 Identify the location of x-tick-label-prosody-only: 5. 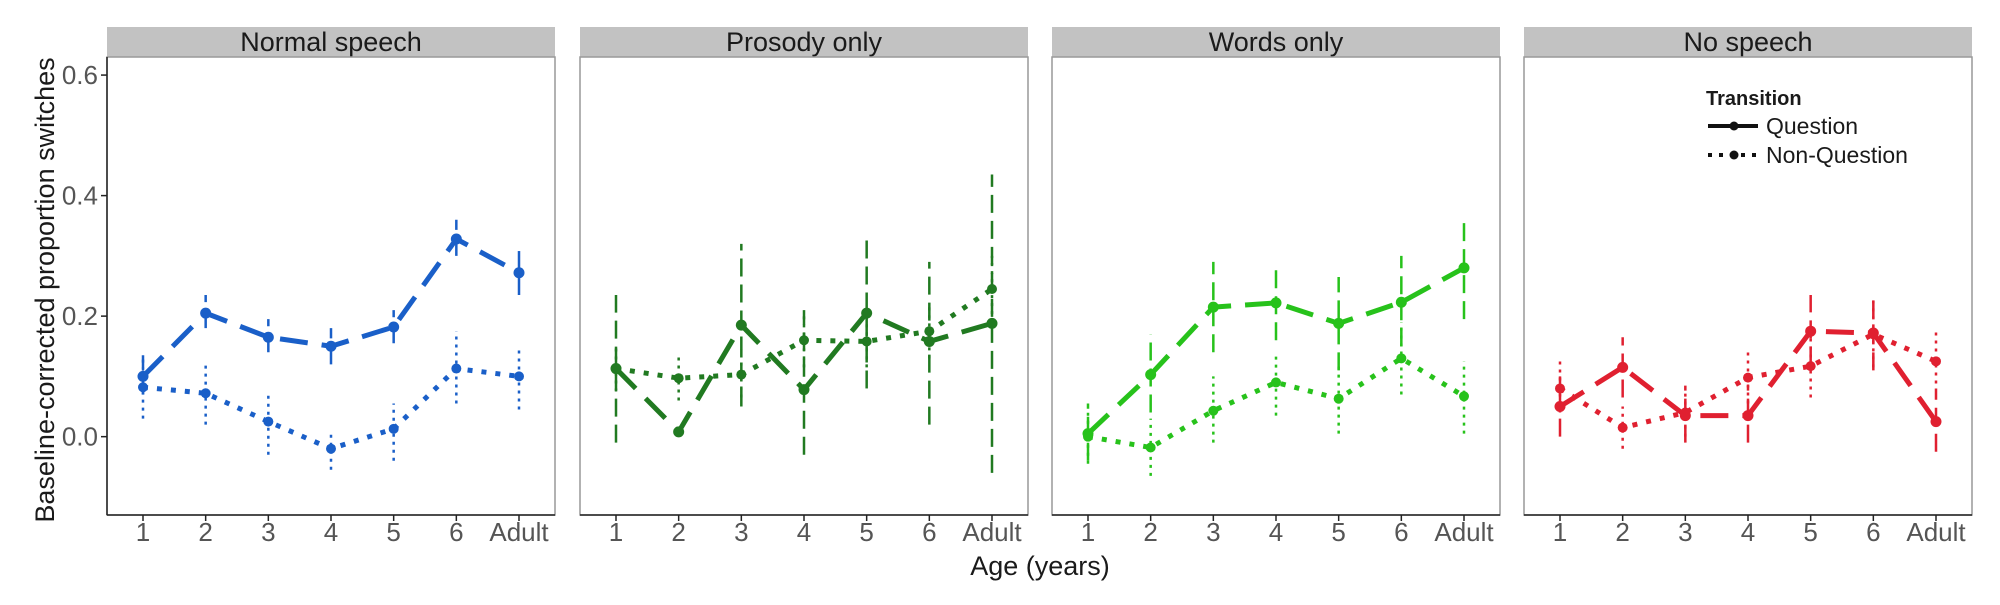
(866, 532).